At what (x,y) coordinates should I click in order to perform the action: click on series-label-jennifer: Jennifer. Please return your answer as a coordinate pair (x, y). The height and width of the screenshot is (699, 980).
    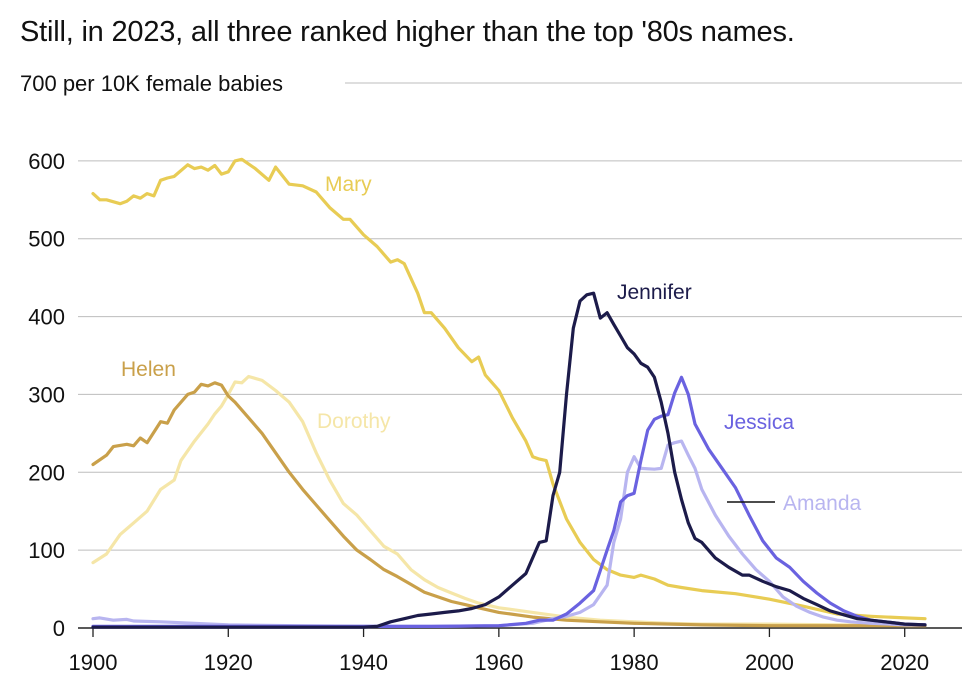
    Looking at the image, I should click on (654, 292).